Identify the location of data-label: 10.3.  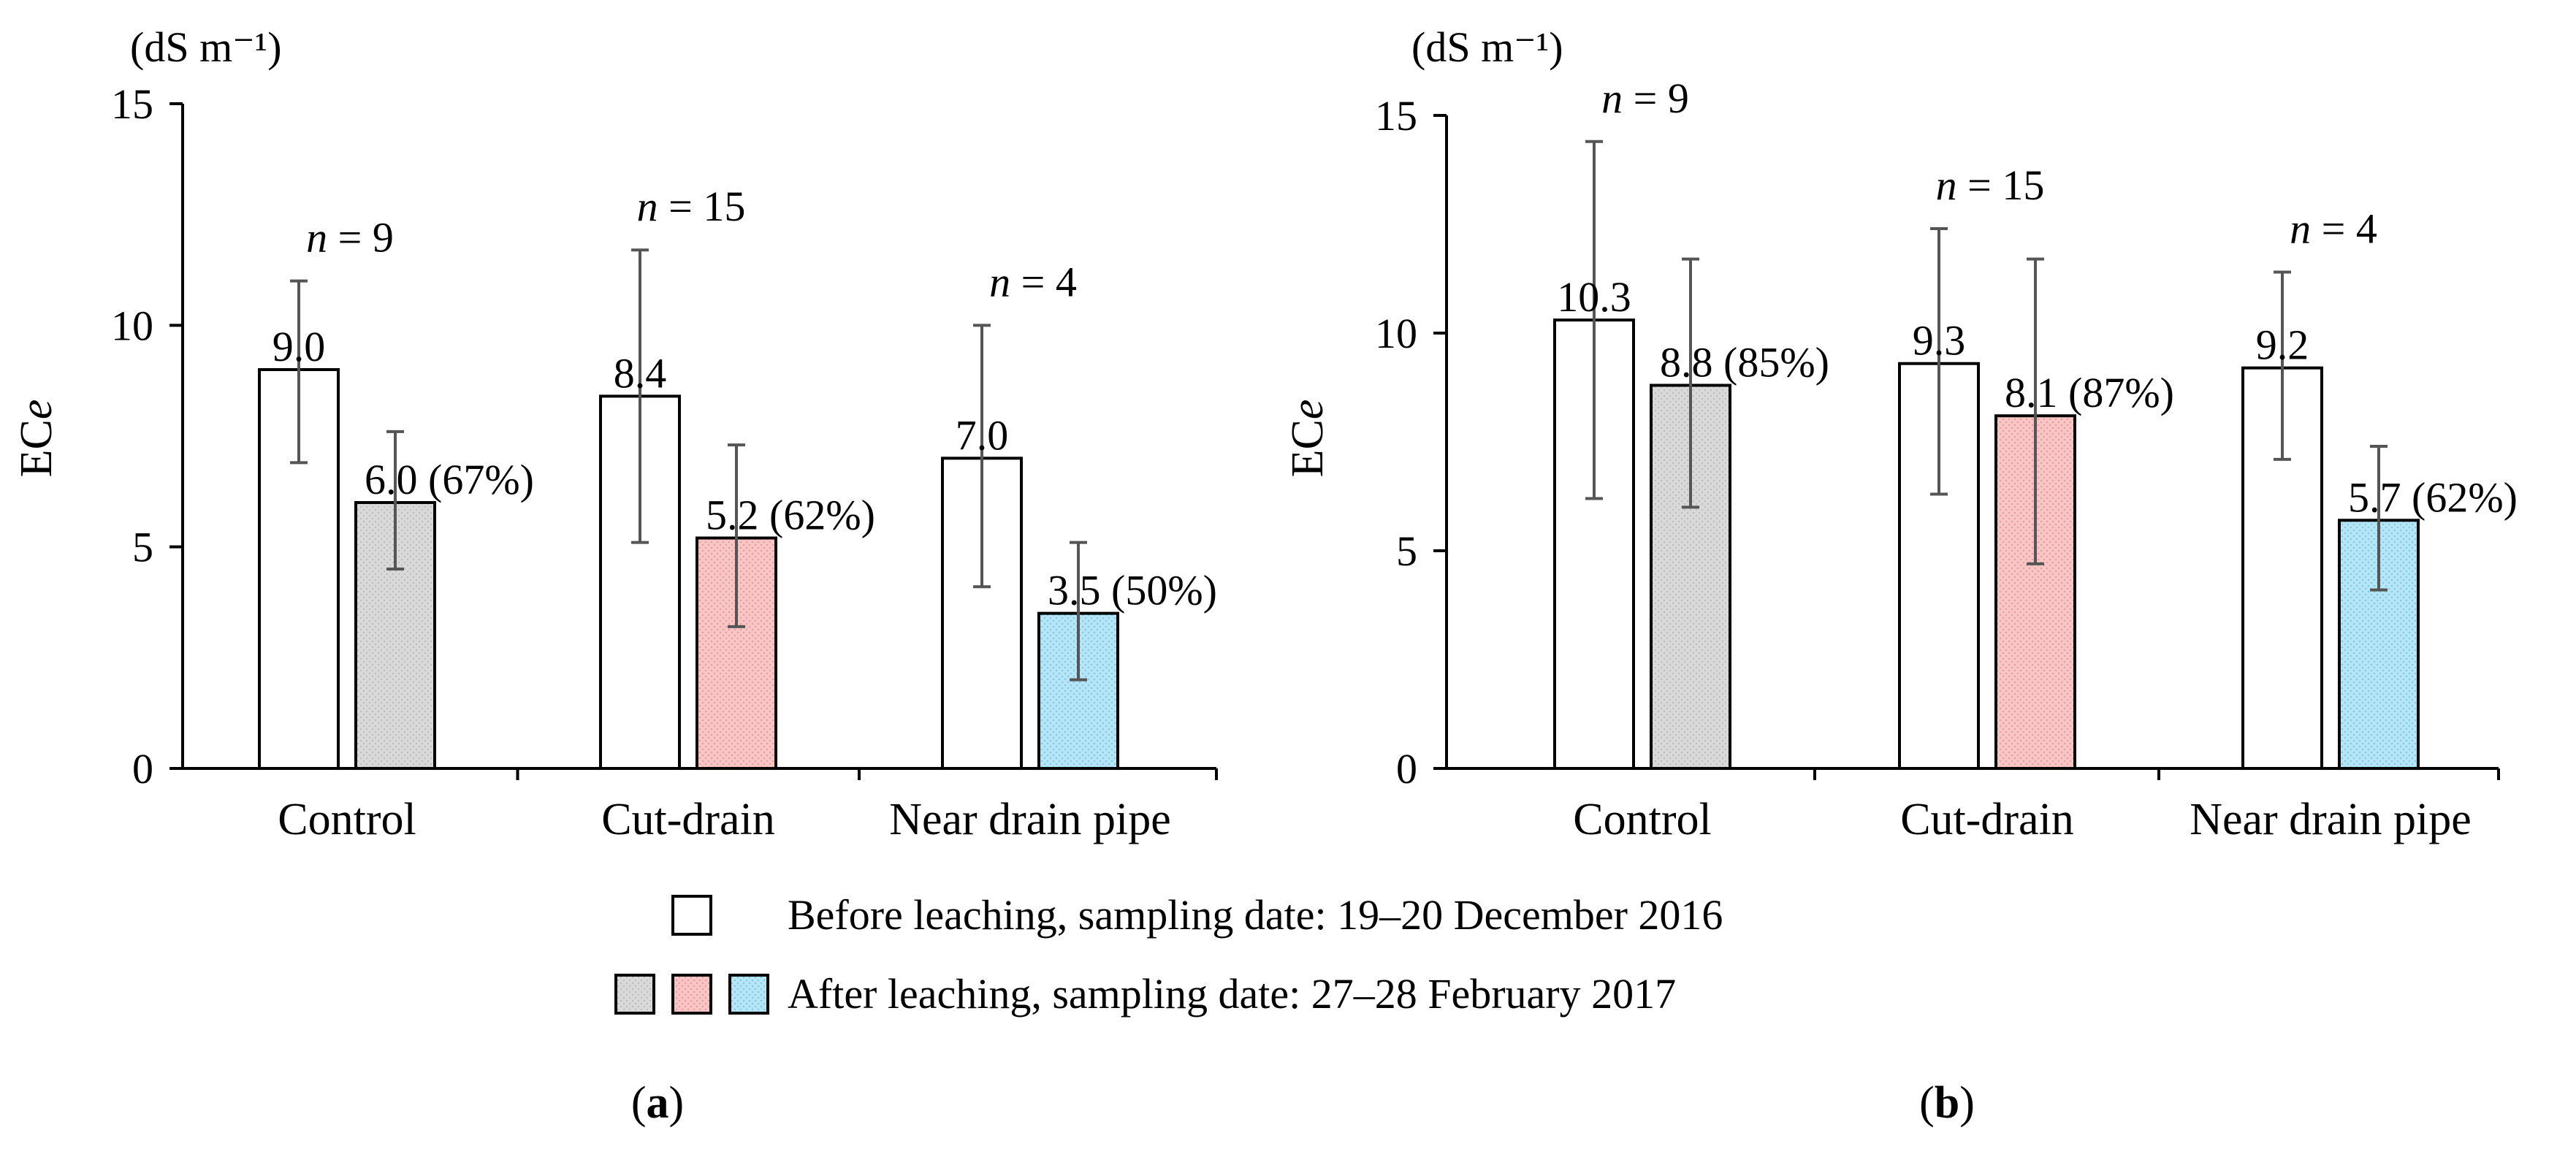
(1594, 297).